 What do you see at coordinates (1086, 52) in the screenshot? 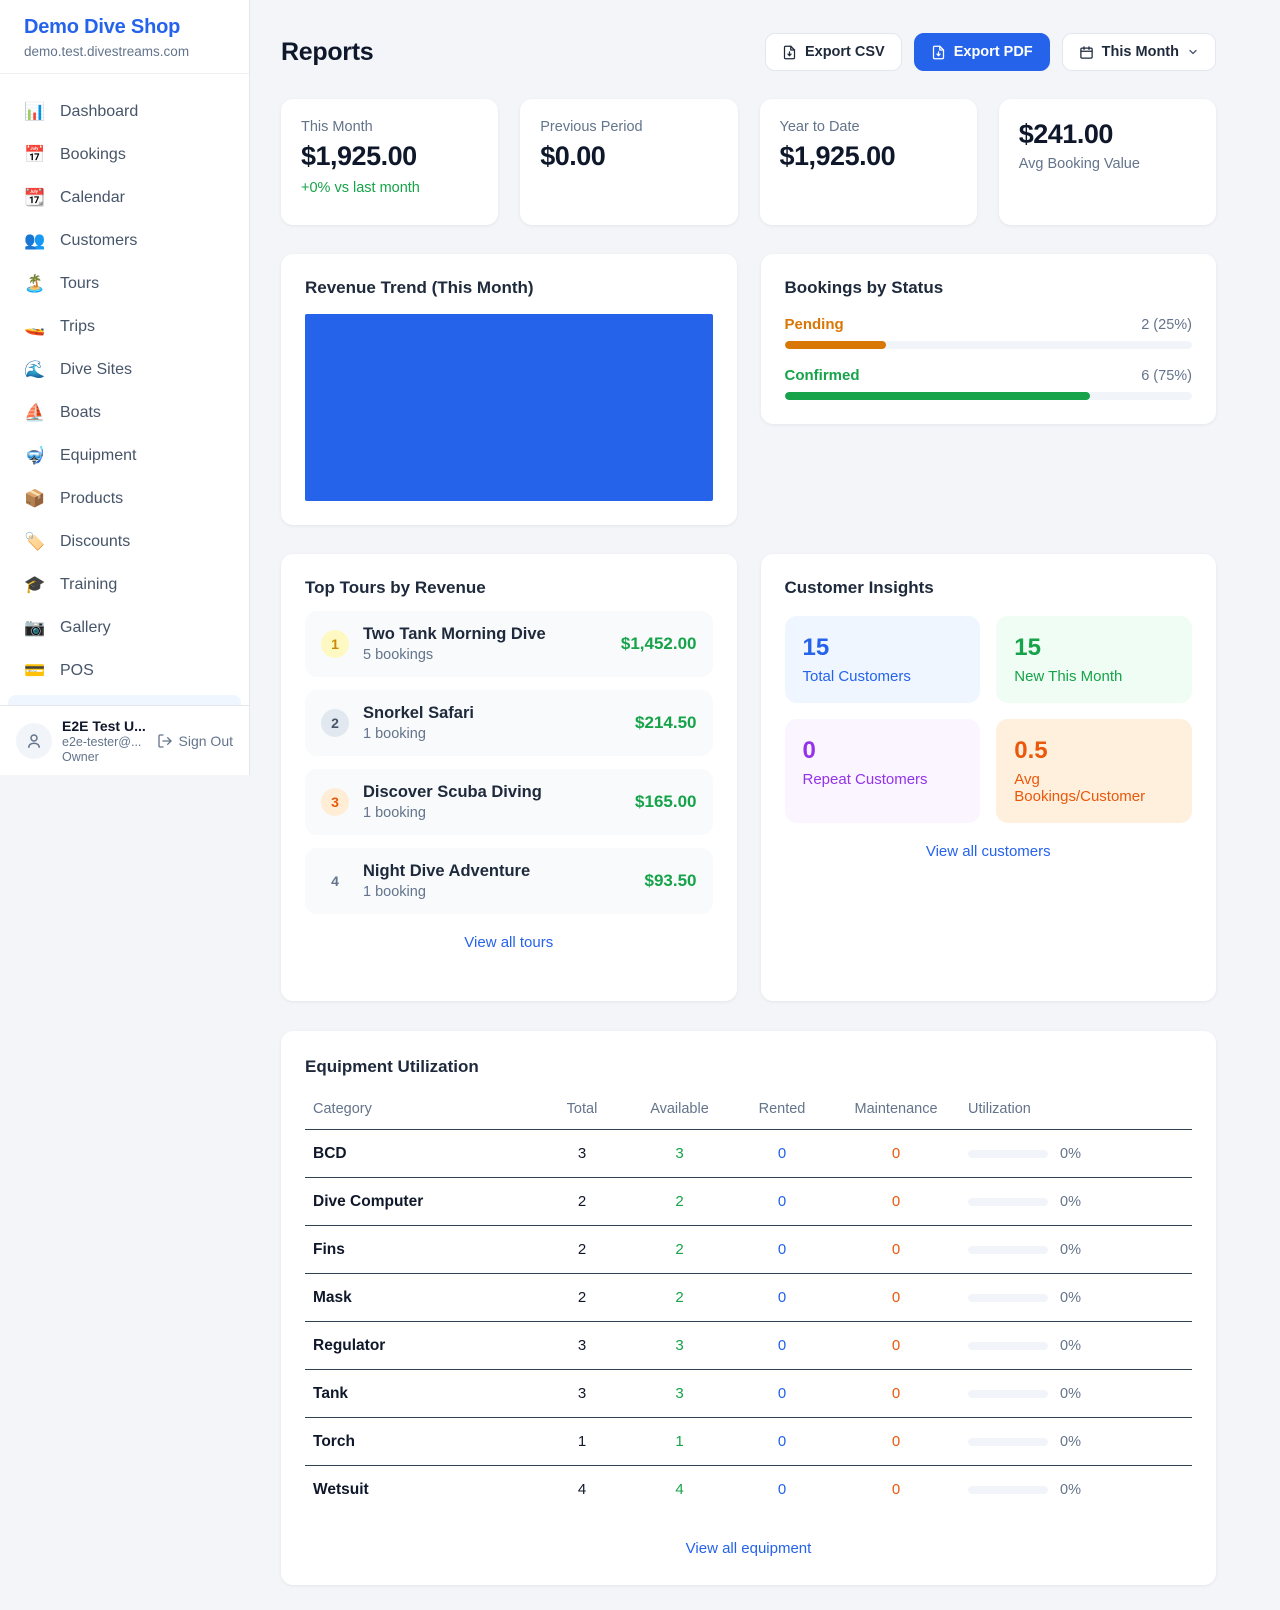
I see `calendar-icon` at bounding box center [1086, 52].